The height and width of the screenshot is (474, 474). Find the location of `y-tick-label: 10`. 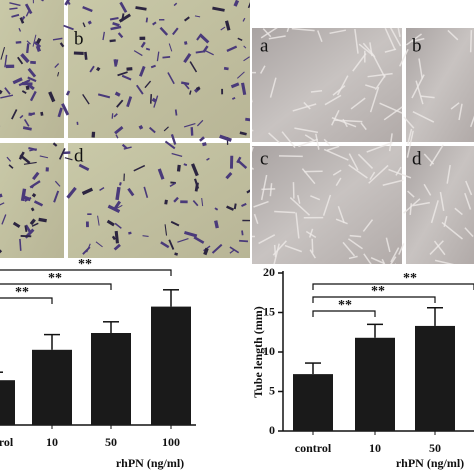

y-tick-label: 10 is located at coordinates (269, 351).